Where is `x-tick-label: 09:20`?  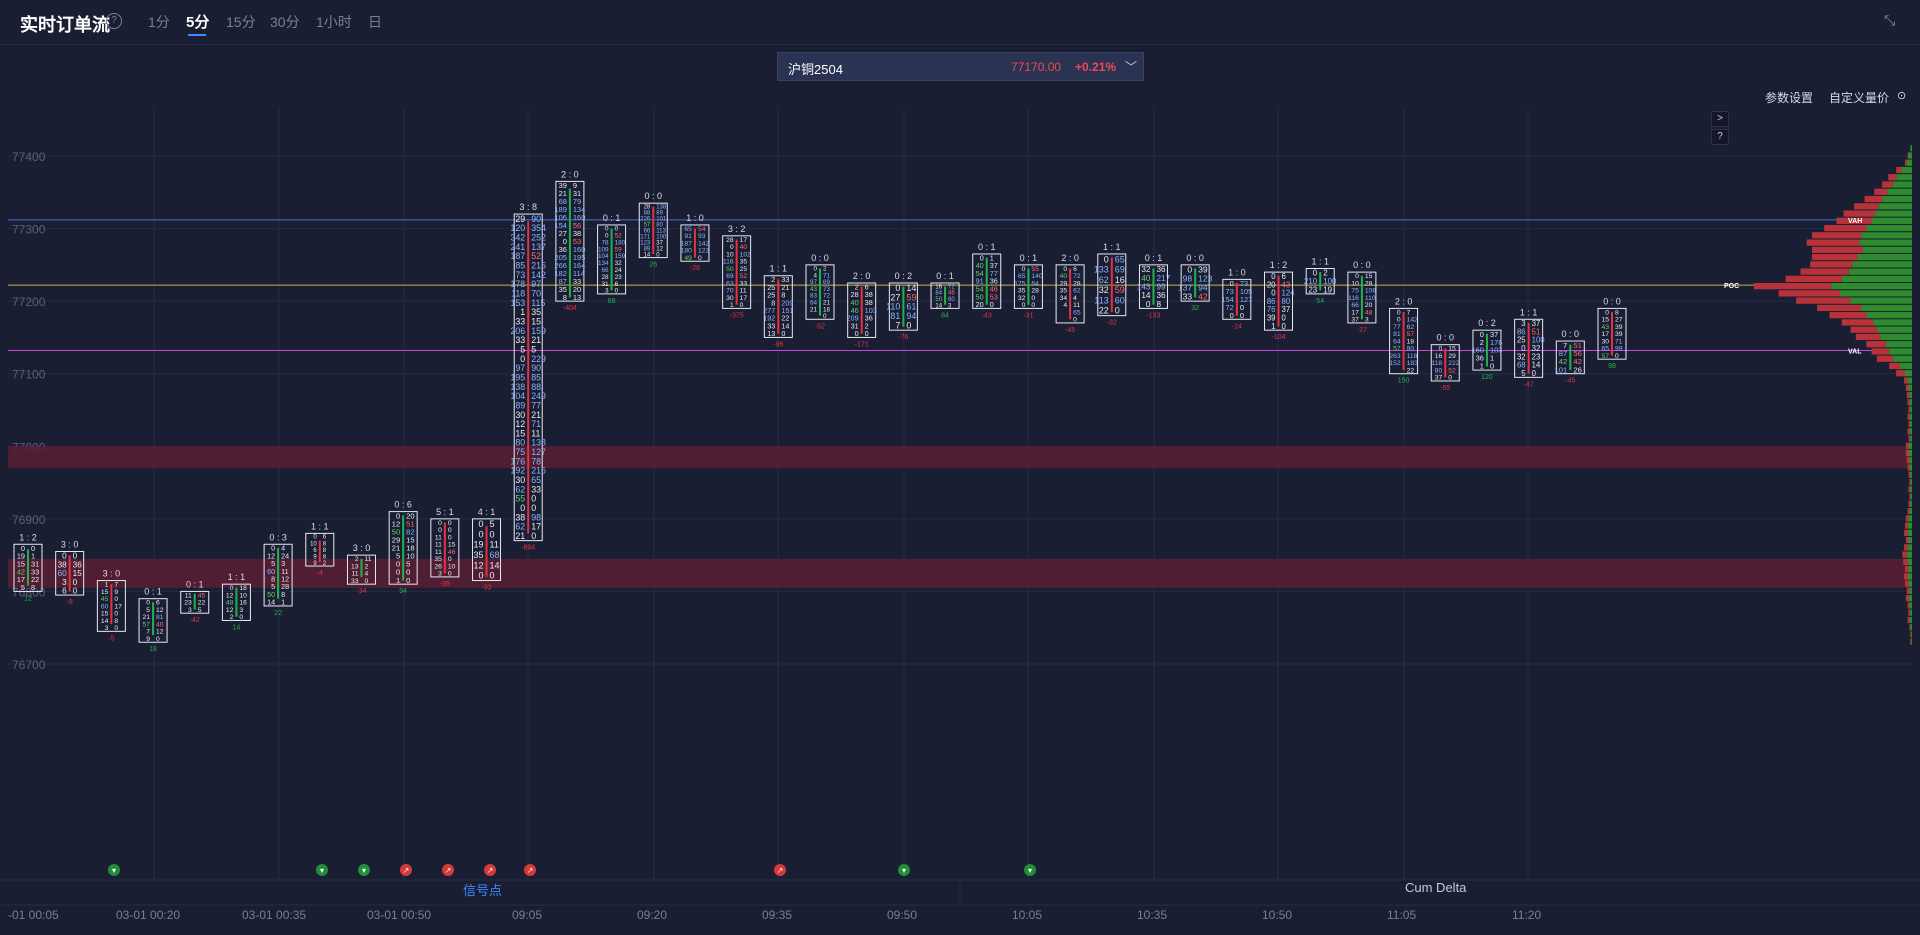 x-tick-label: 09:20 is located at coordinates (652, 915).